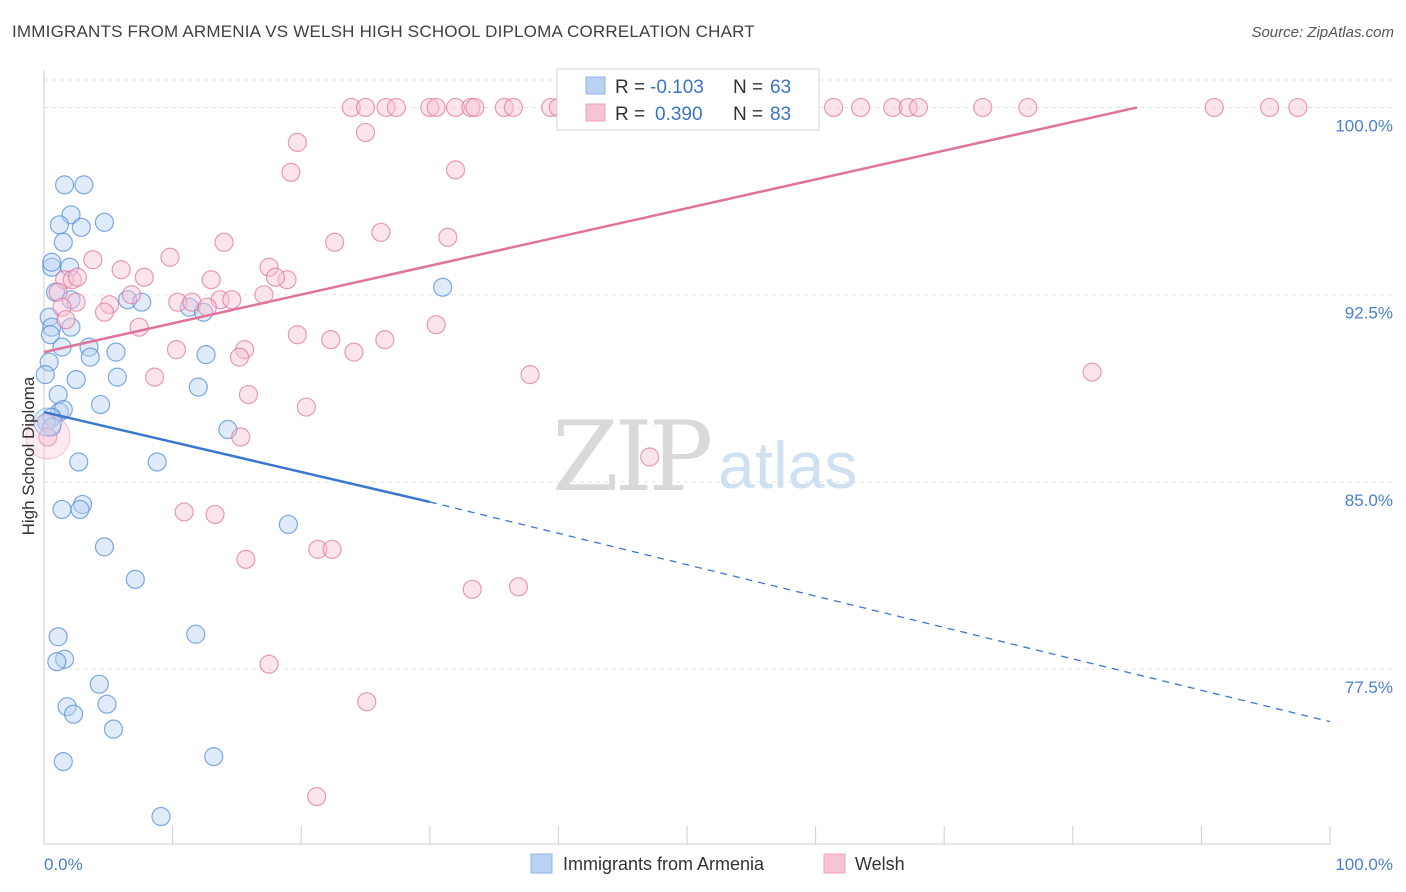 The height and width of the screenshot is (892, 1406). What do you see at coordinates (1369, 687) in the screenshot?
I see `y-tick-label-3: 77.5%` at bounding box center [1369, 687].